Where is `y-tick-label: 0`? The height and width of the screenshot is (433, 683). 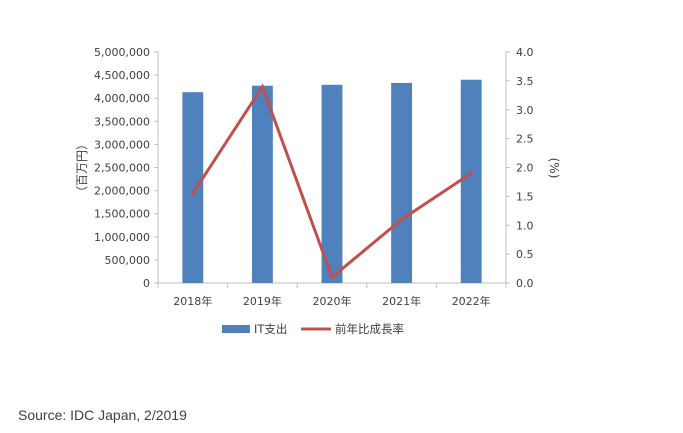
y-tick-label: 0 is located at coordinates (146, 283).